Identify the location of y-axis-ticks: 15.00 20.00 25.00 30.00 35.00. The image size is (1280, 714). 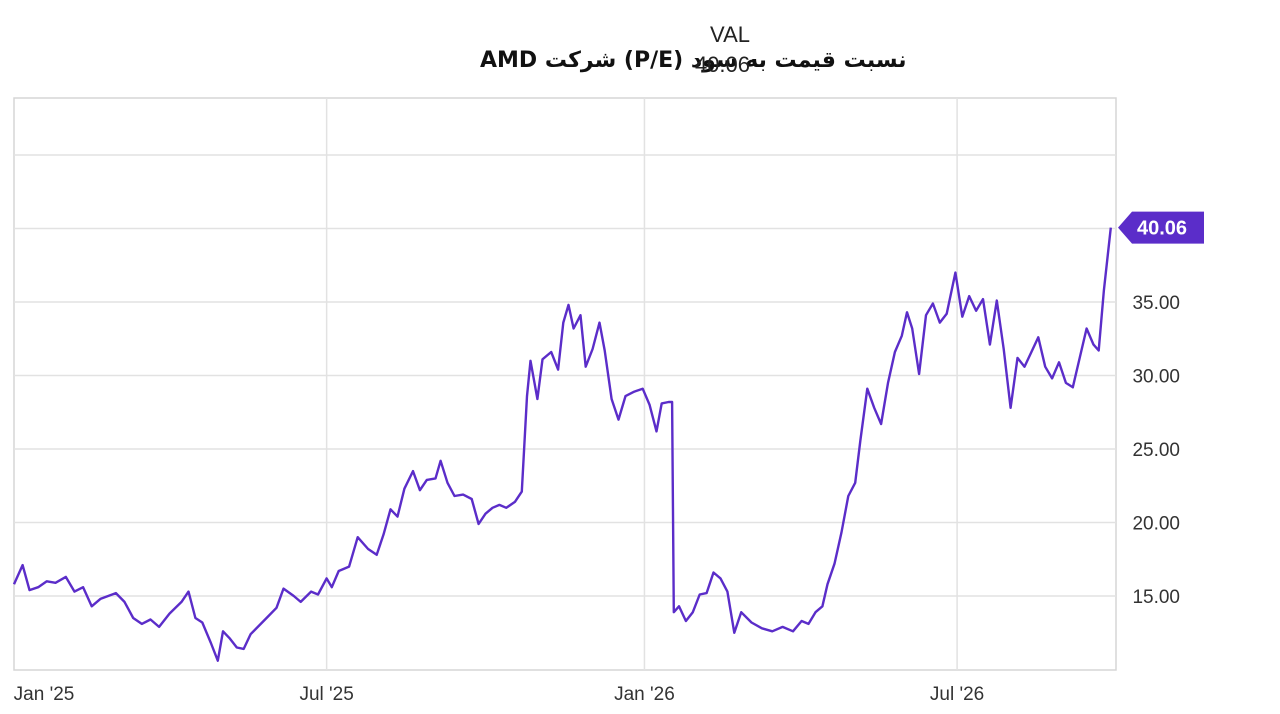
(1156, 450).